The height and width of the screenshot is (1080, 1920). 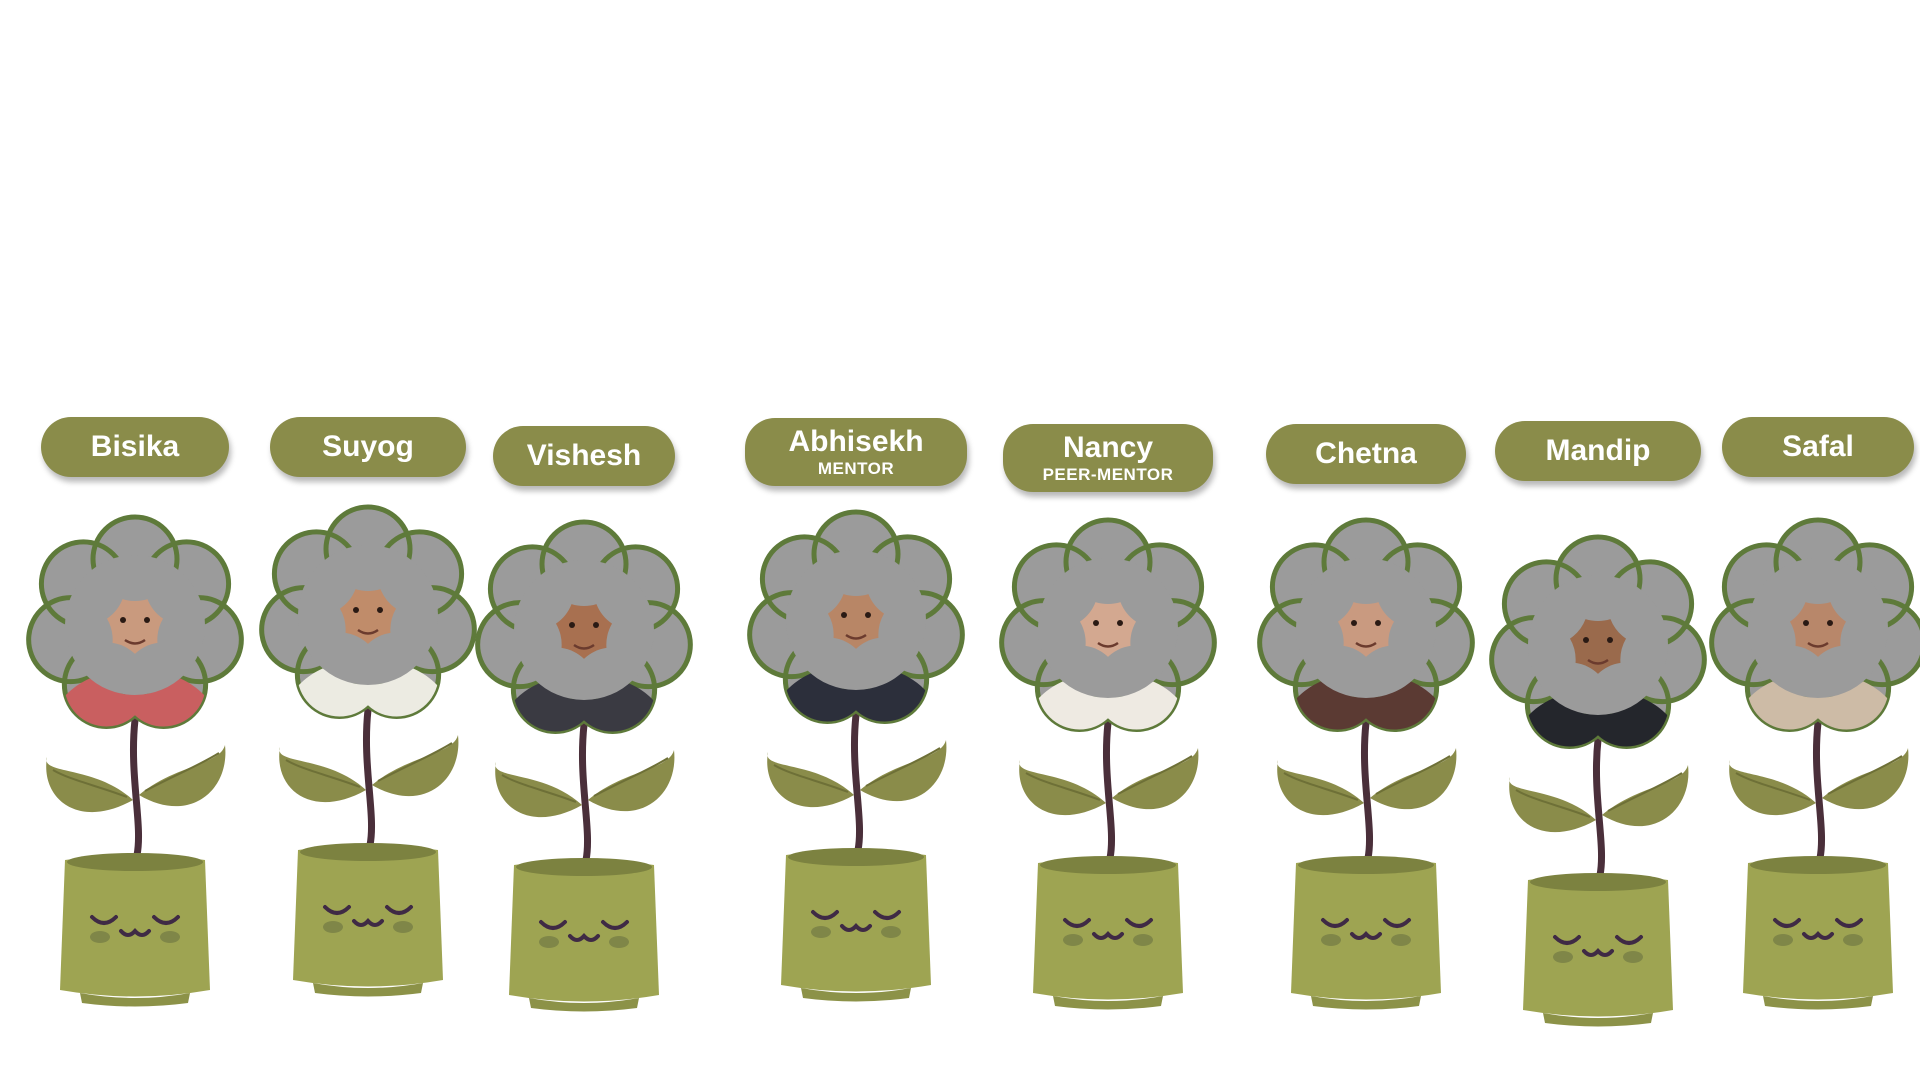 I want to click on member-name: Safal, so click(x=1818, y=446).